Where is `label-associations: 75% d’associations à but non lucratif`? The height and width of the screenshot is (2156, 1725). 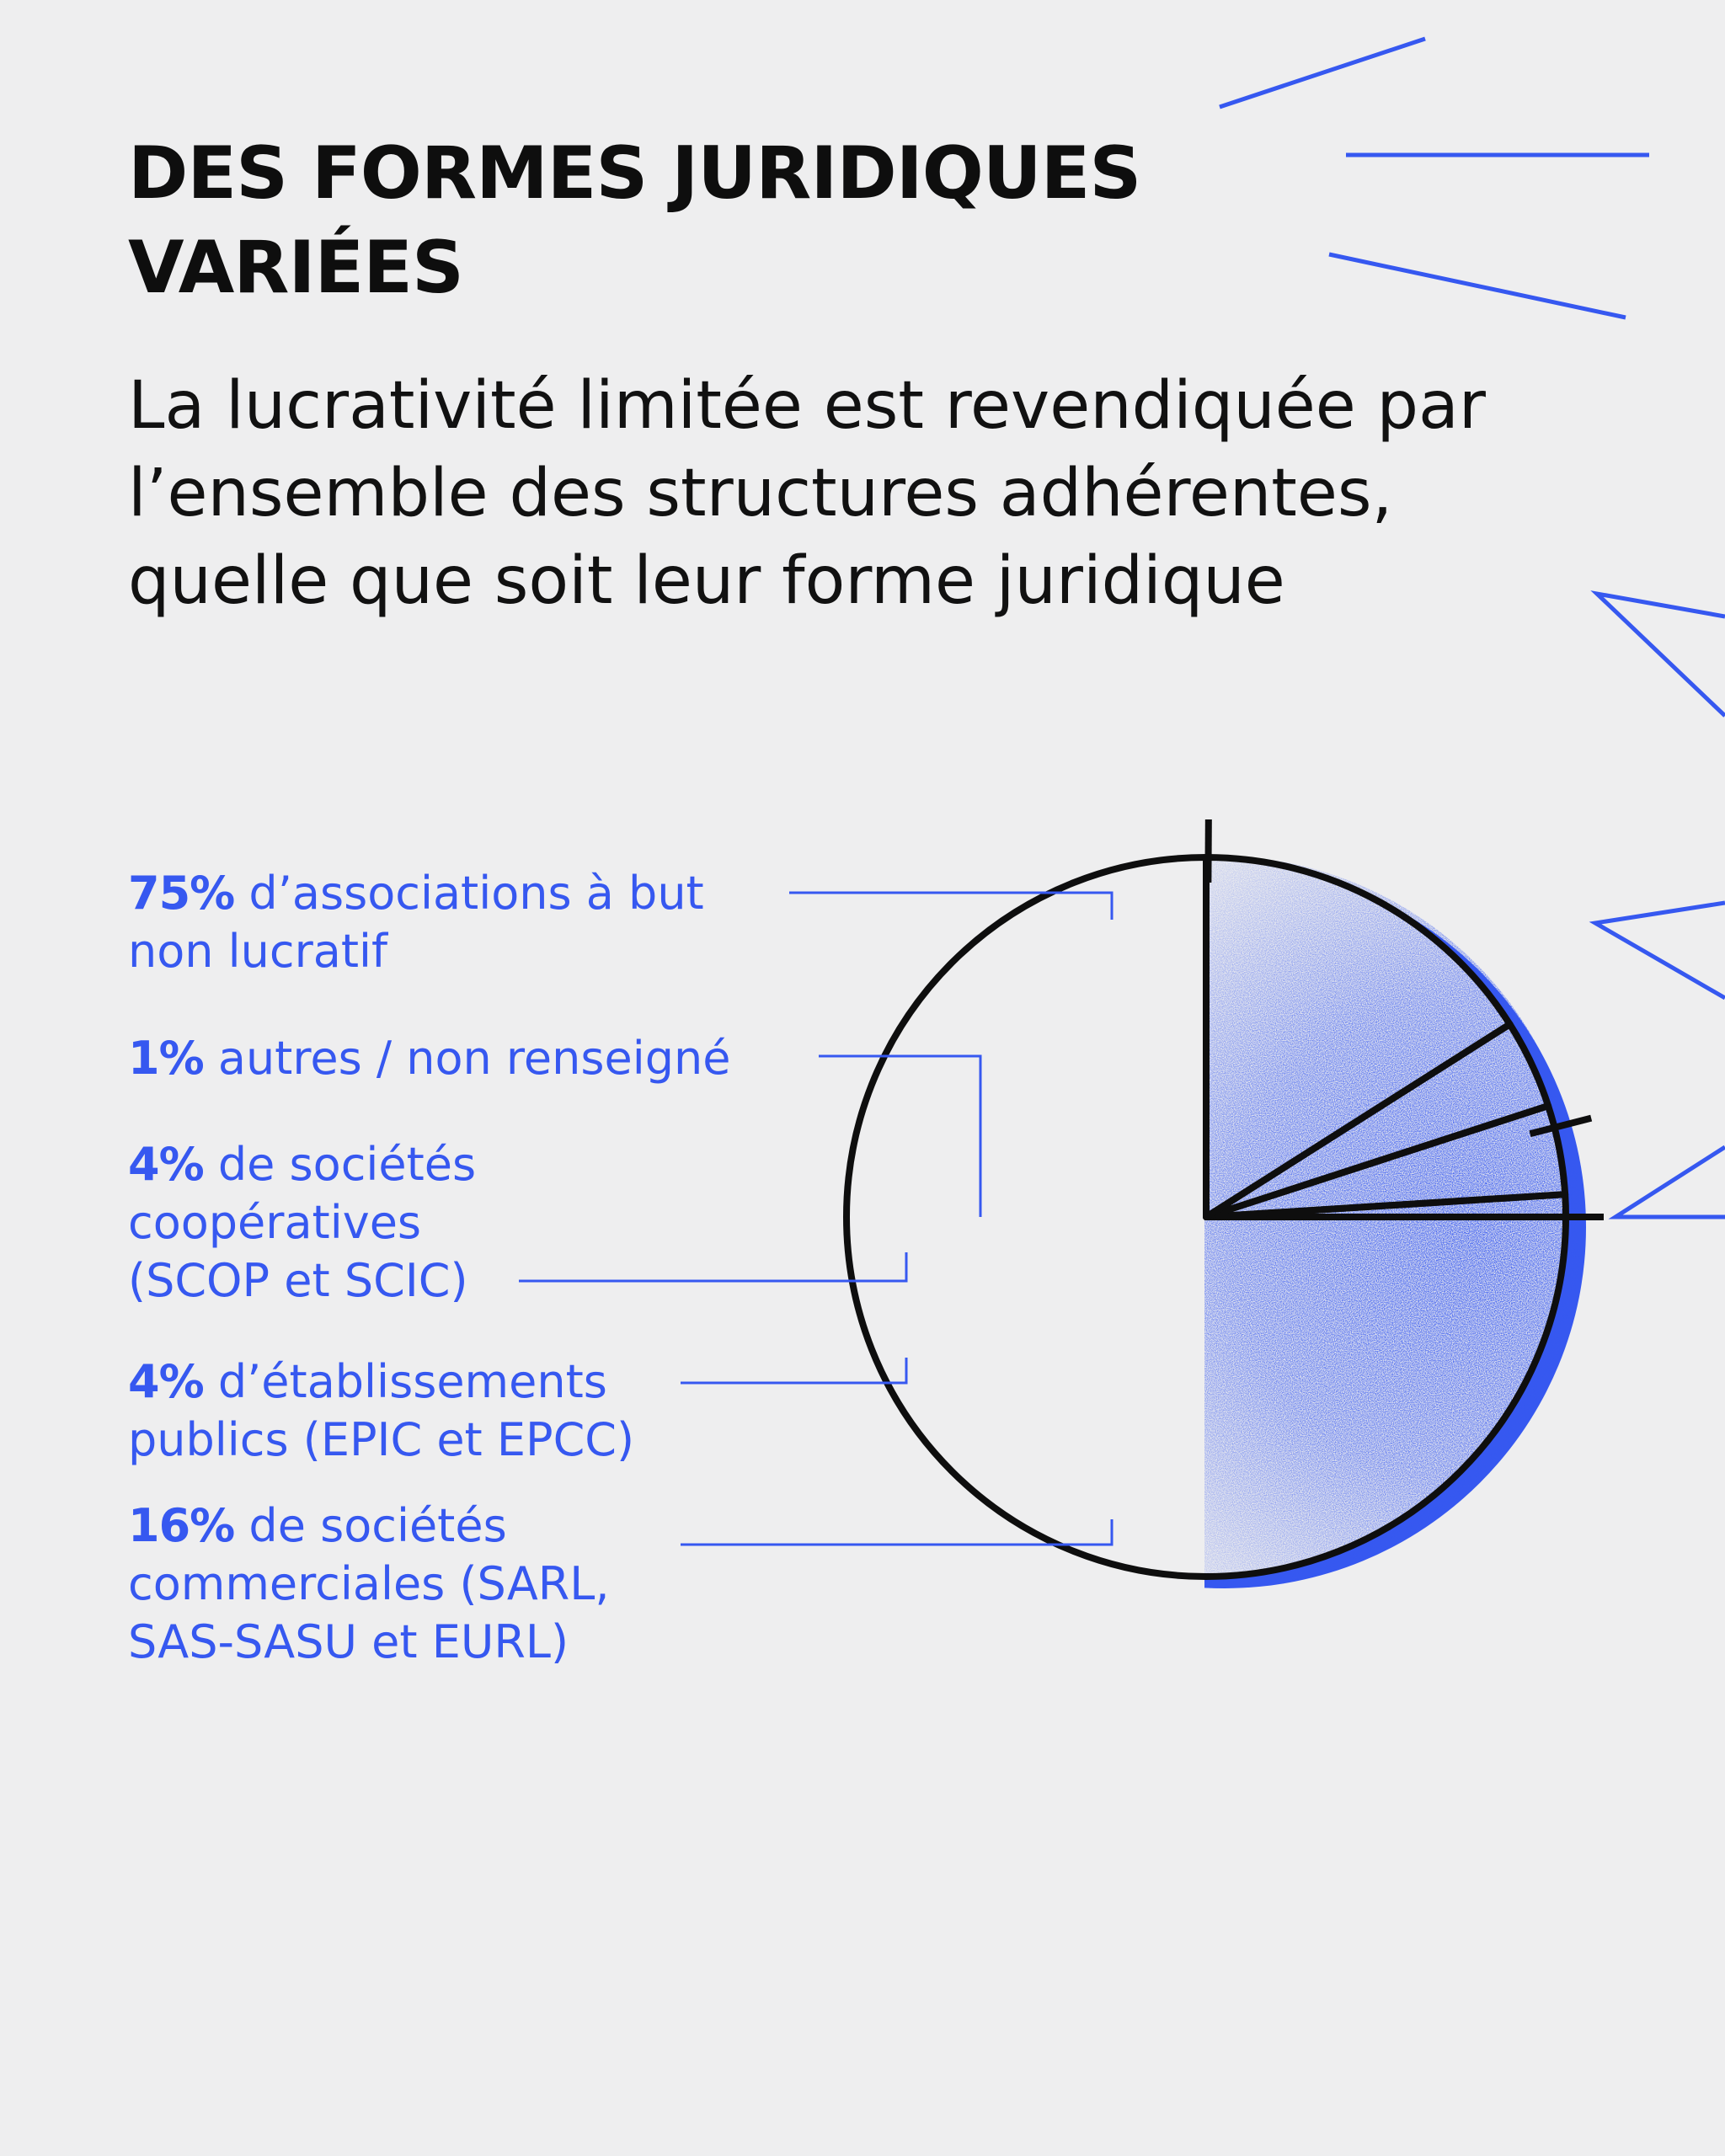
label-associations: 75% d’associations à but non lucratif is located at coordinates (456, 922).